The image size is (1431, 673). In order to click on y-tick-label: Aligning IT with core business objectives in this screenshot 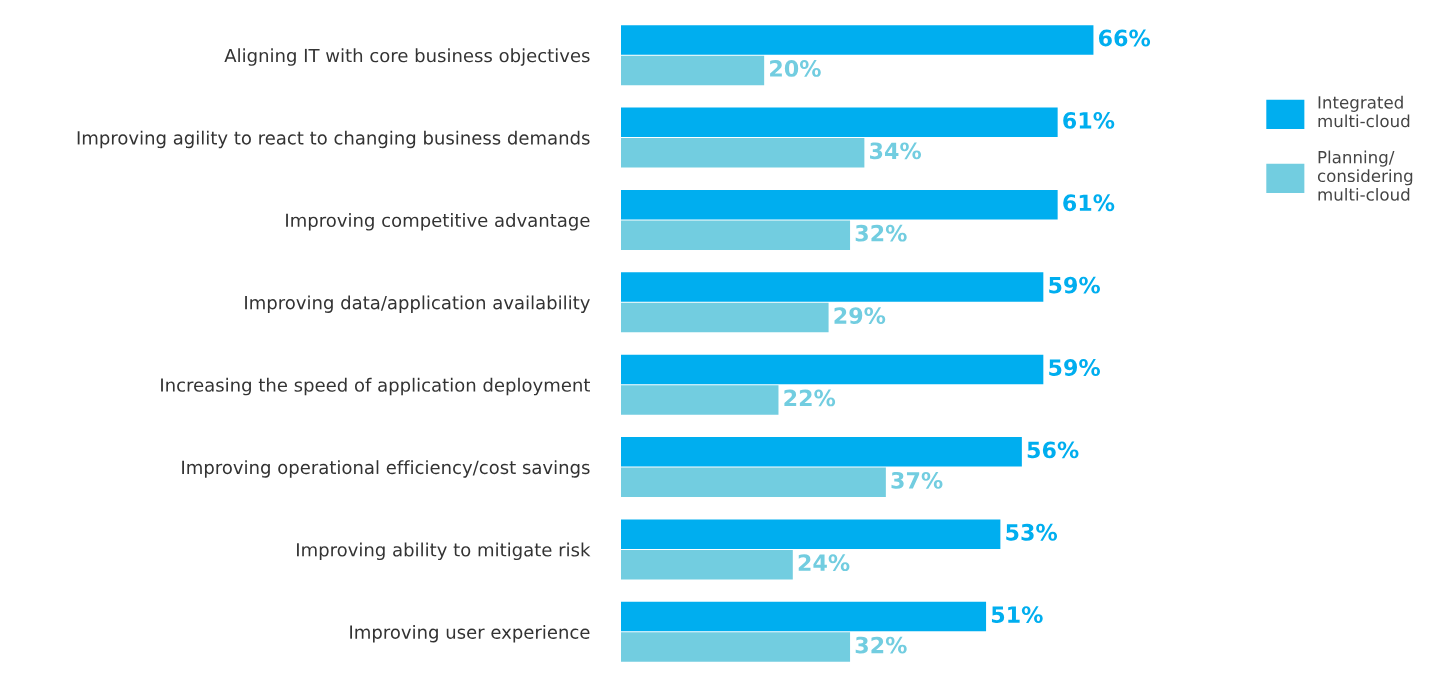, I will do `click(407, 57)`.